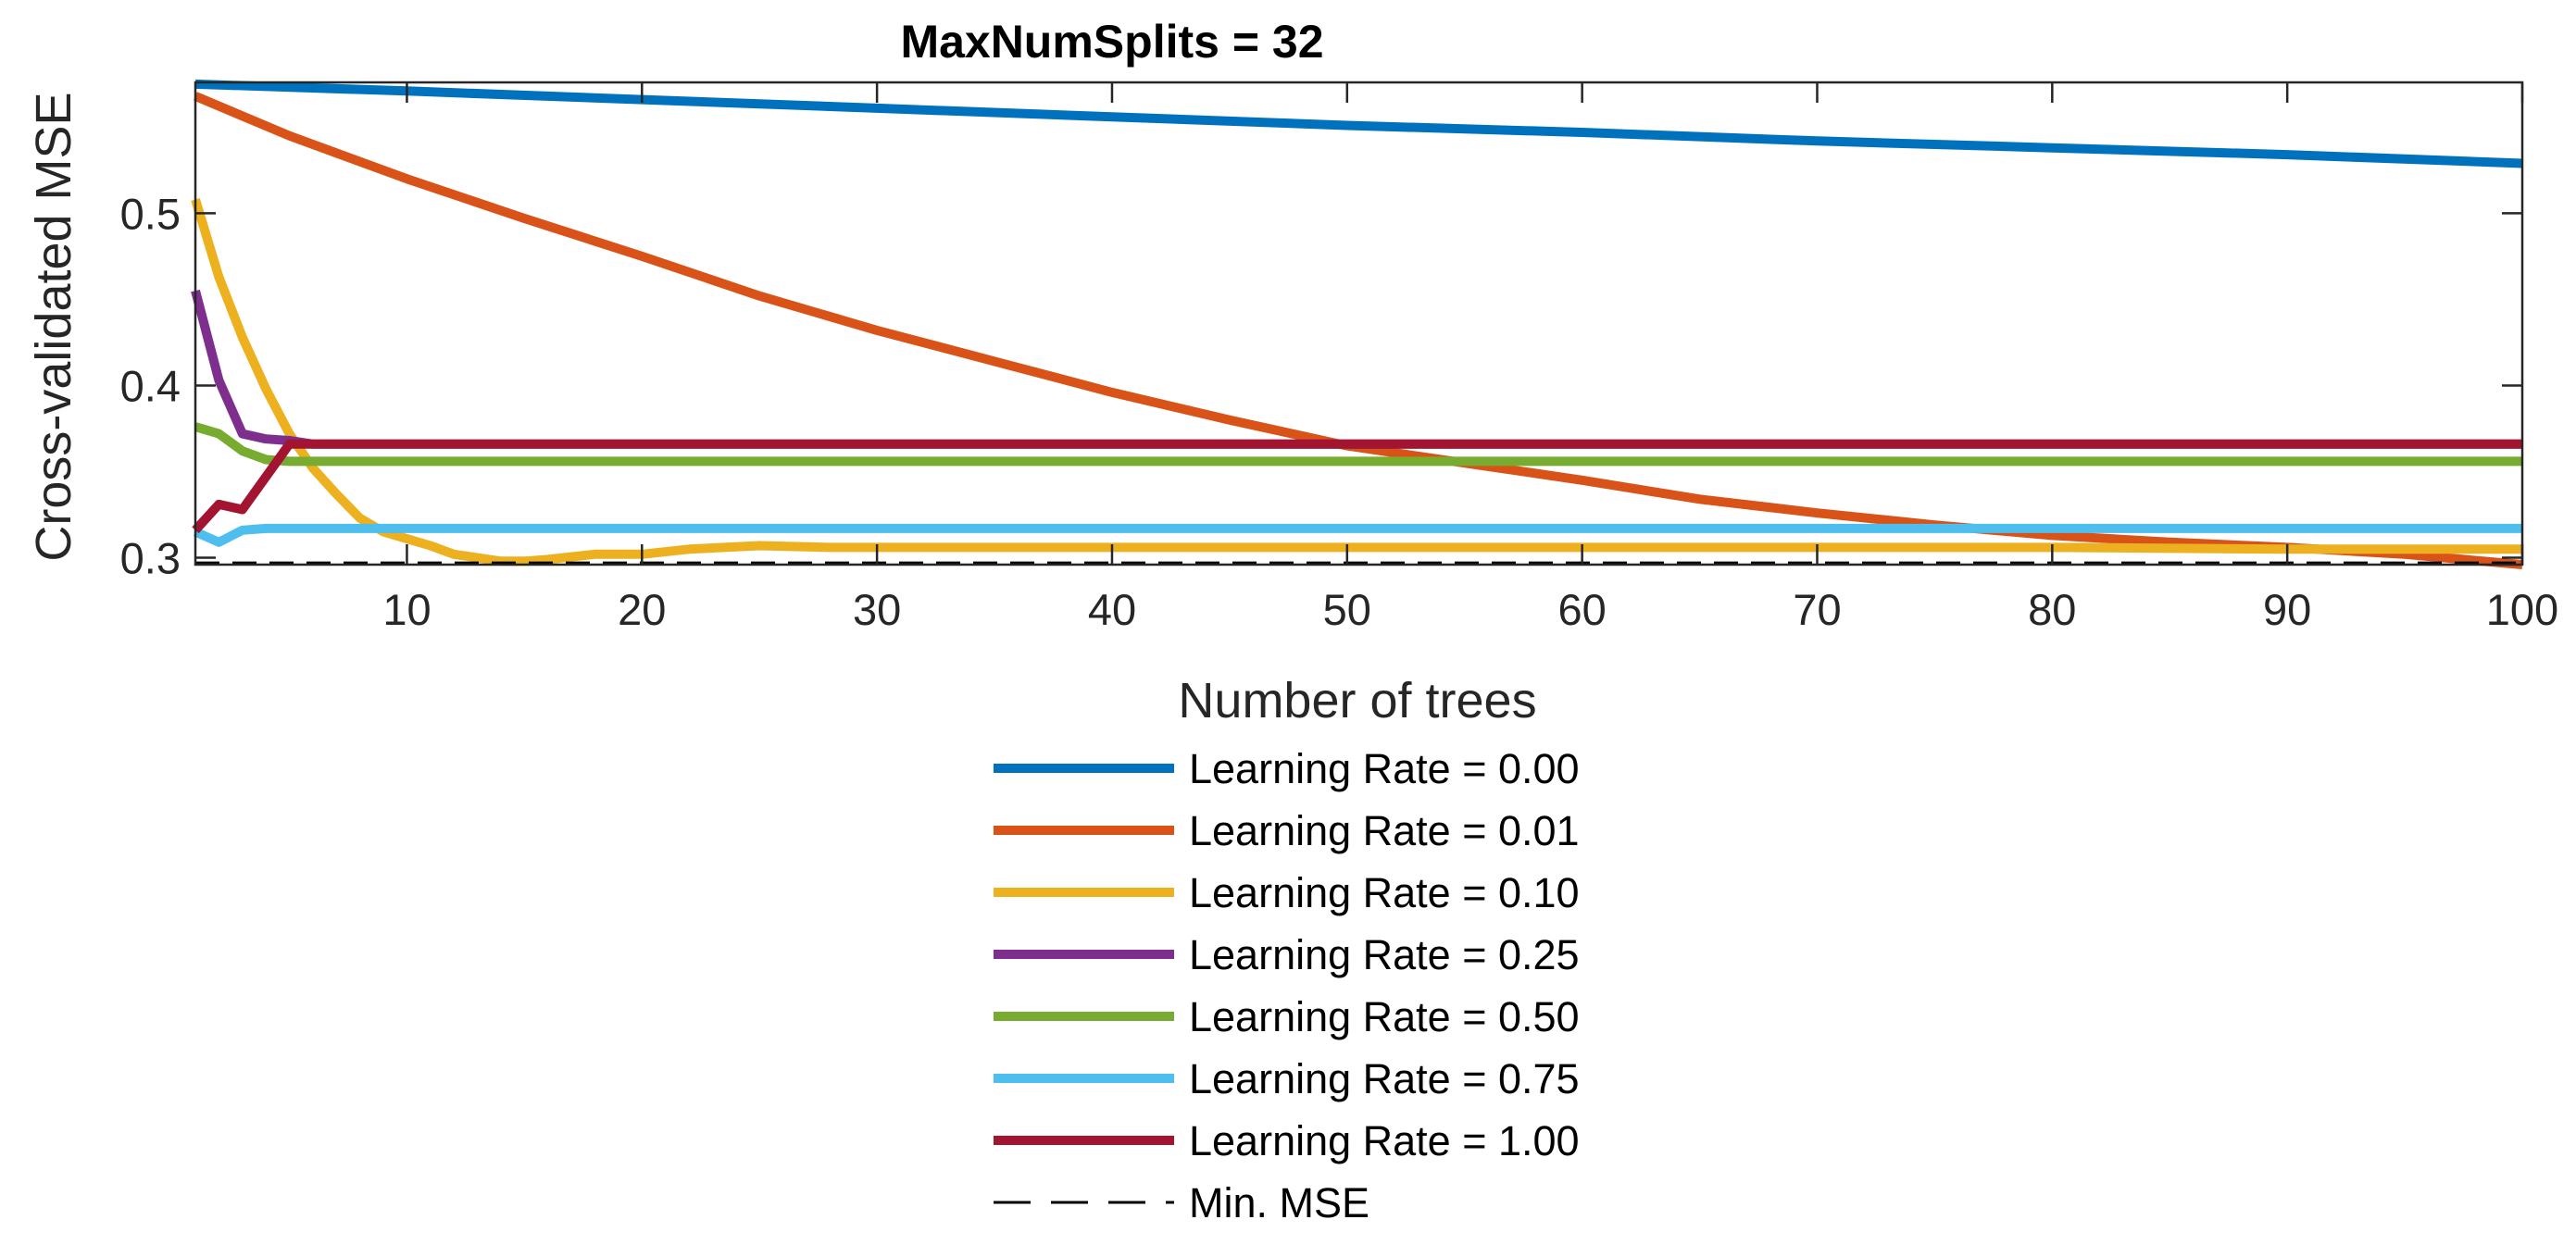  What do you see at coordinates (1384, 1078) in the screenshot?
I see `legend-label: Learning Rate = 0.75` at bounding box center [1384, 1078].